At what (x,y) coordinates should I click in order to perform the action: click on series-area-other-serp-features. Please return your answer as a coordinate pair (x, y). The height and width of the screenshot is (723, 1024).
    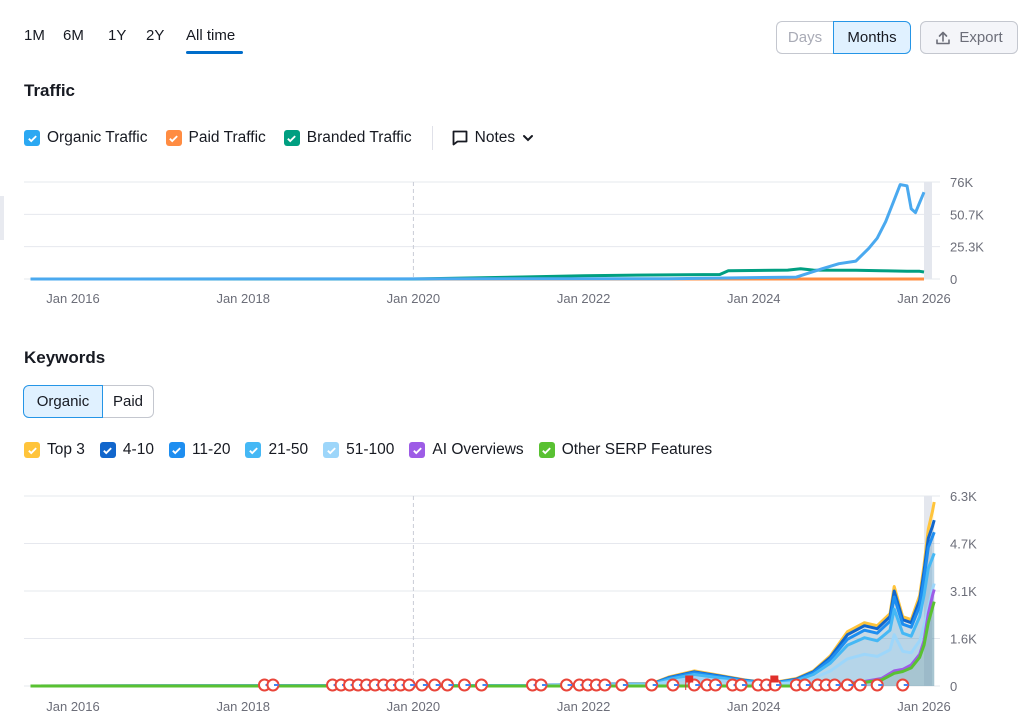
    Looking at the image, I should click on (482, 643).